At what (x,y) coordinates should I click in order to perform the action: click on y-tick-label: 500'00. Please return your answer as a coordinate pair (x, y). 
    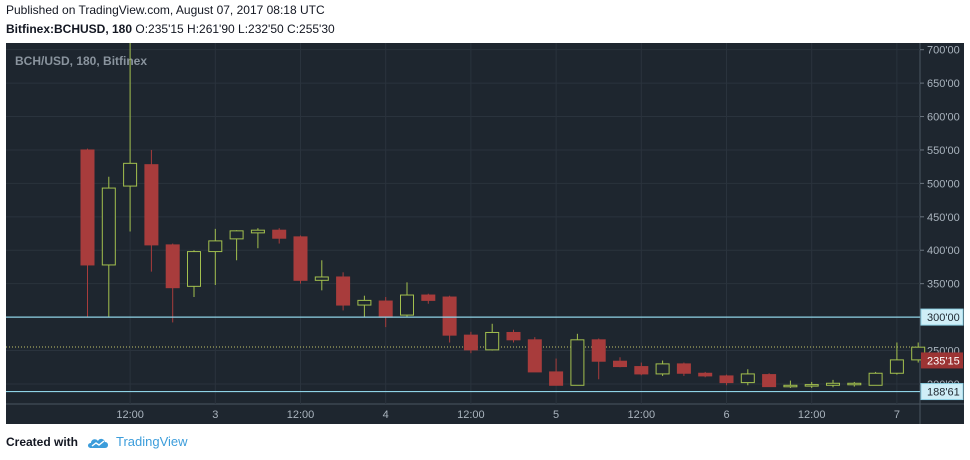
    Looking at the image, I should click on (943, 184).